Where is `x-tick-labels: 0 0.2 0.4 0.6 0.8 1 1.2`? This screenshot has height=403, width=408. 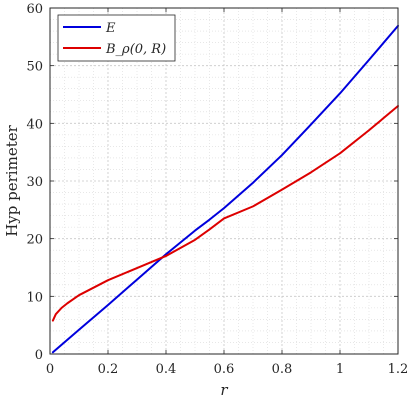
x-tick-labels: 0 0.2 0.4 0.6 0.8 1 1.2 is located at coordinates (227, 369).